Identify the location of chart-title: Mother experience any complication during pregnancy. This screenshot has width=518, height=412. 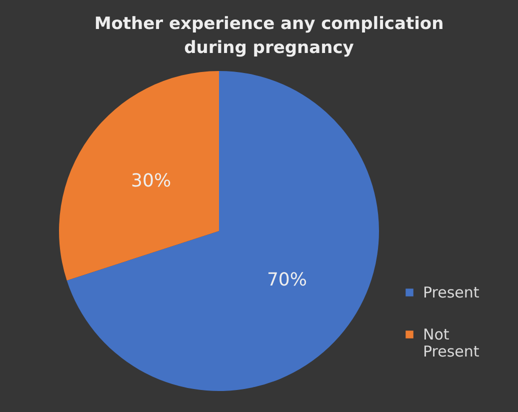
(269, 36).